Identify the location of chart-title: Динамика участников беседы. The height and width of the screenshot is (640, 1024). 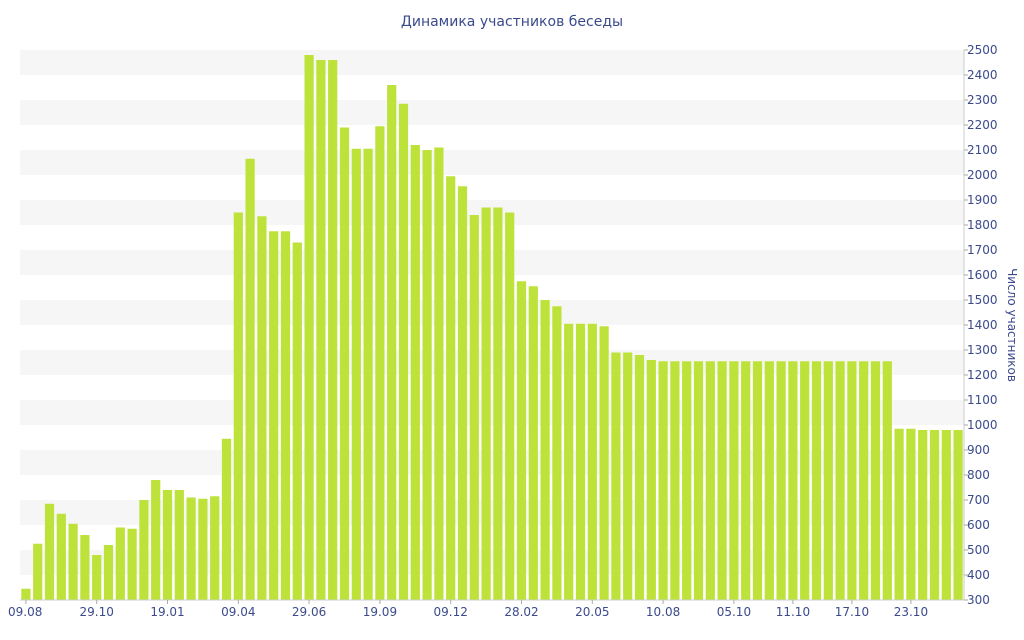
(512, 22).